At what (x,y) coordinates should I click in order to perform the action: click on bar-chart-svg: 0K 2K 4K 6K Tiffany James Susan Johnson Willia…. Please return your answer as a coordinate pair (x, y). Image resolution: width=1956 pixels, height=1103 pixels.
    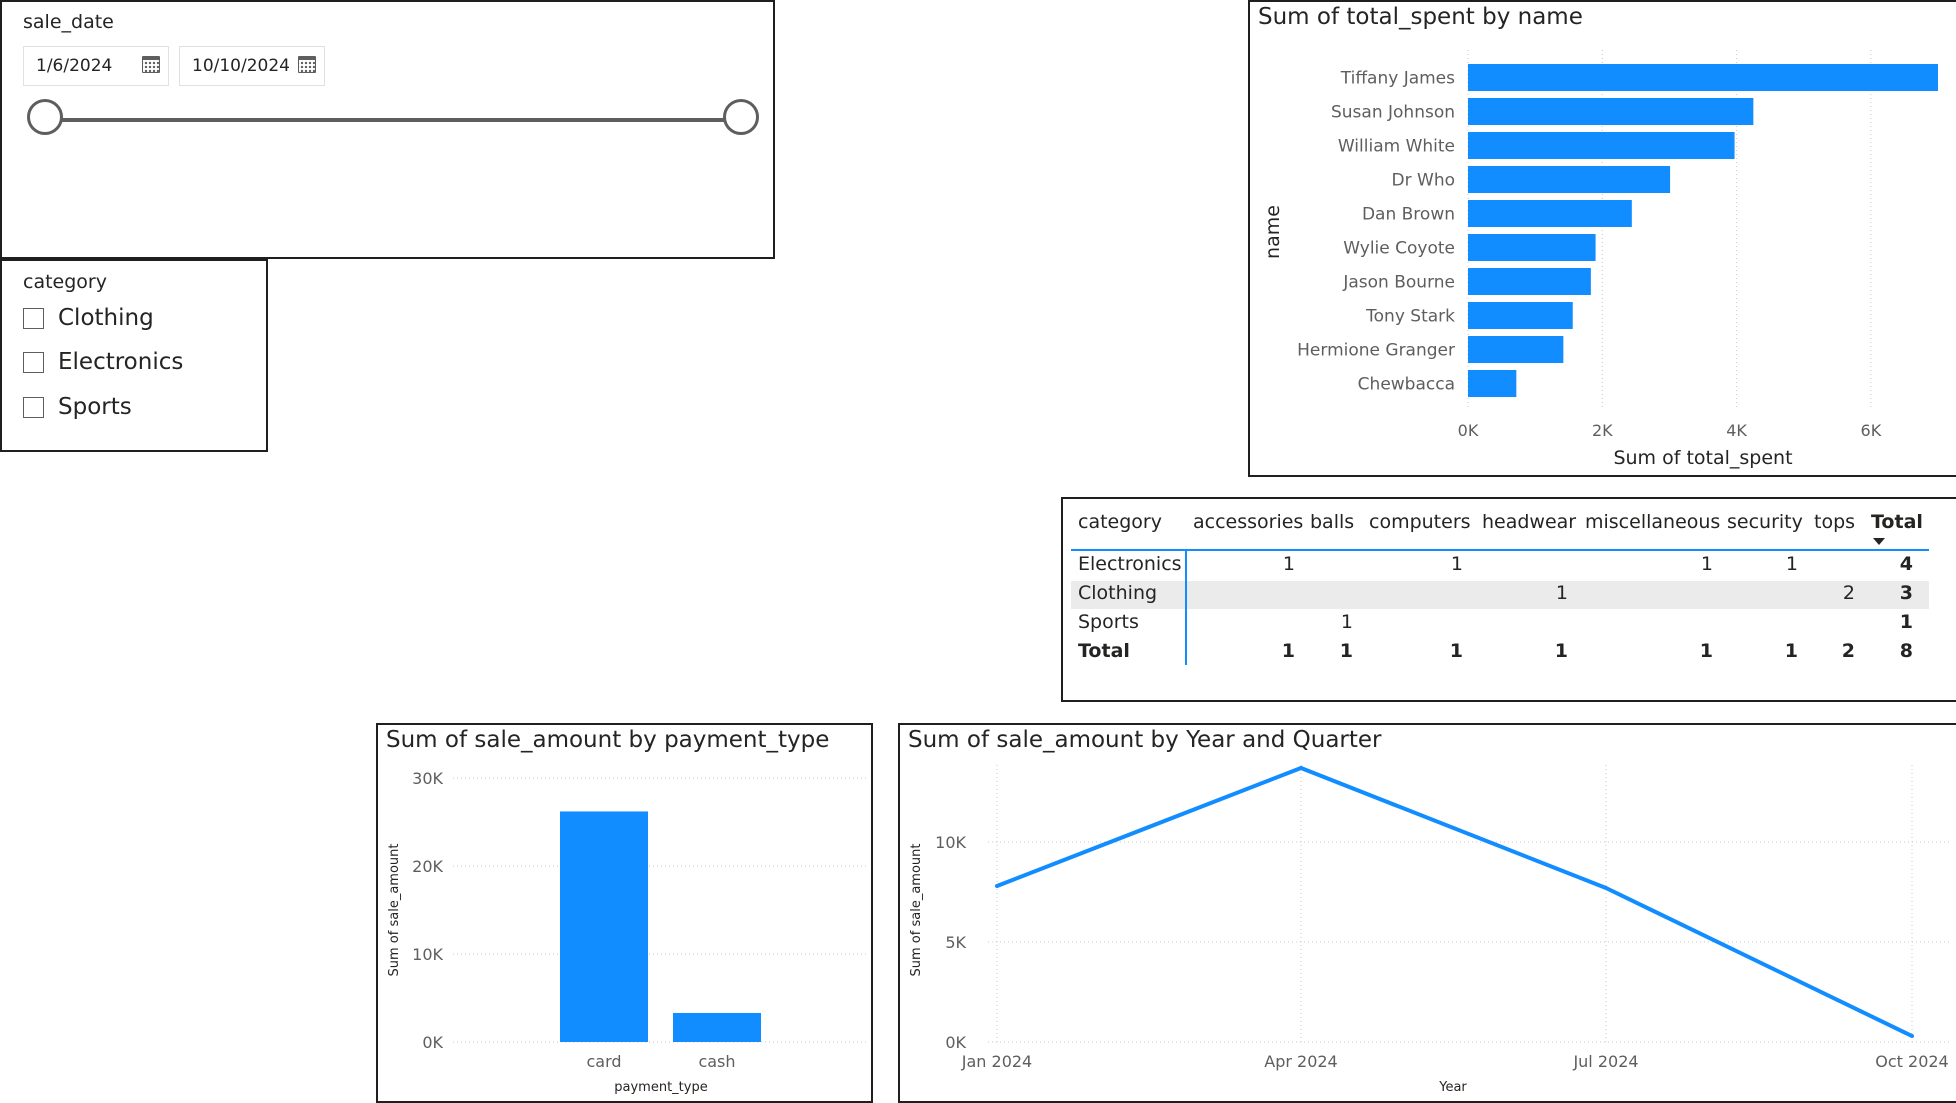
    Looking at the image, I should click on (1600, 259).